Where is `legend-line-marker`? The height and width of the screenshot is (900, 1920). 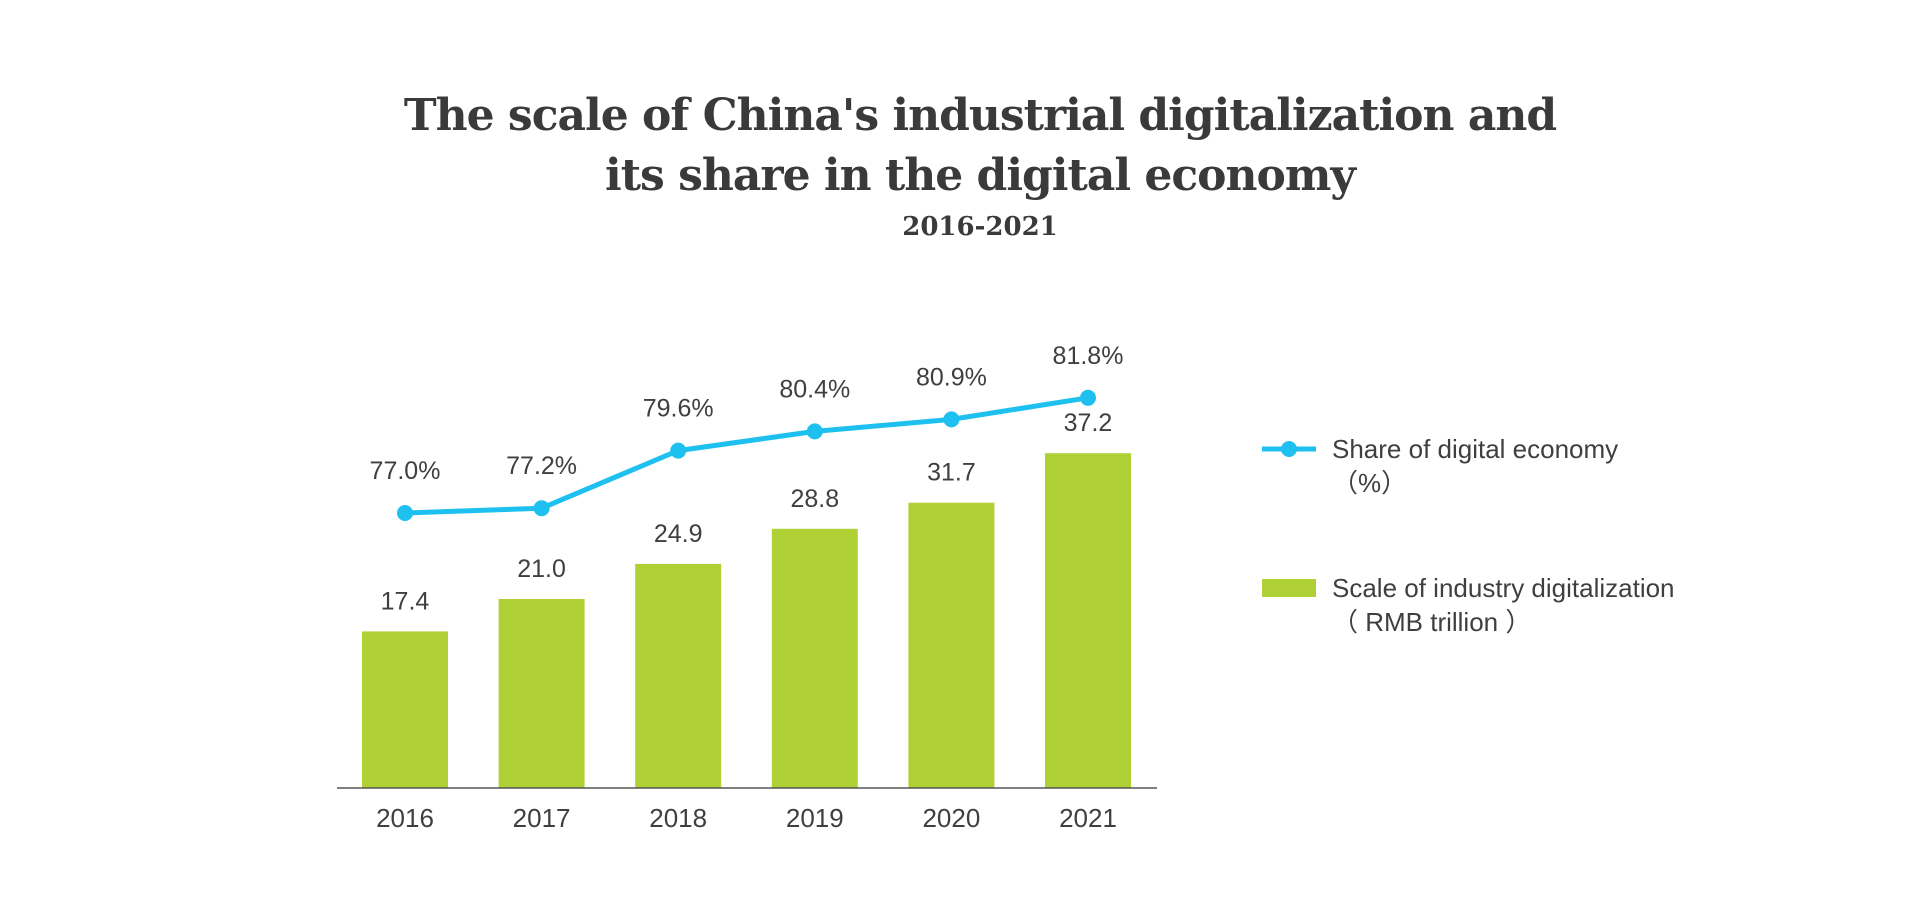 legend-line-marker is located at coordinates (1289, 449).